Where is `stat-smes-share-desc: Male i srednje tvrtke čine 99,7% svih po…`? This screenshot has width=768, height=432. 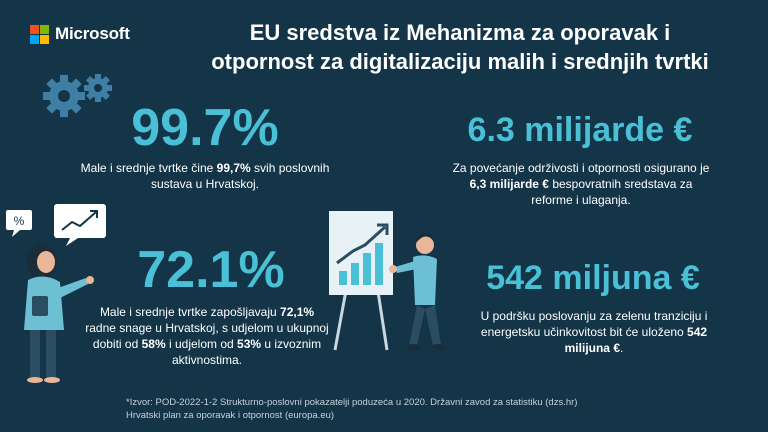 stat-smes-share-desc: Male i srednje tvrtke čine 99,7% svih po… is located at coordinates (205, 176).